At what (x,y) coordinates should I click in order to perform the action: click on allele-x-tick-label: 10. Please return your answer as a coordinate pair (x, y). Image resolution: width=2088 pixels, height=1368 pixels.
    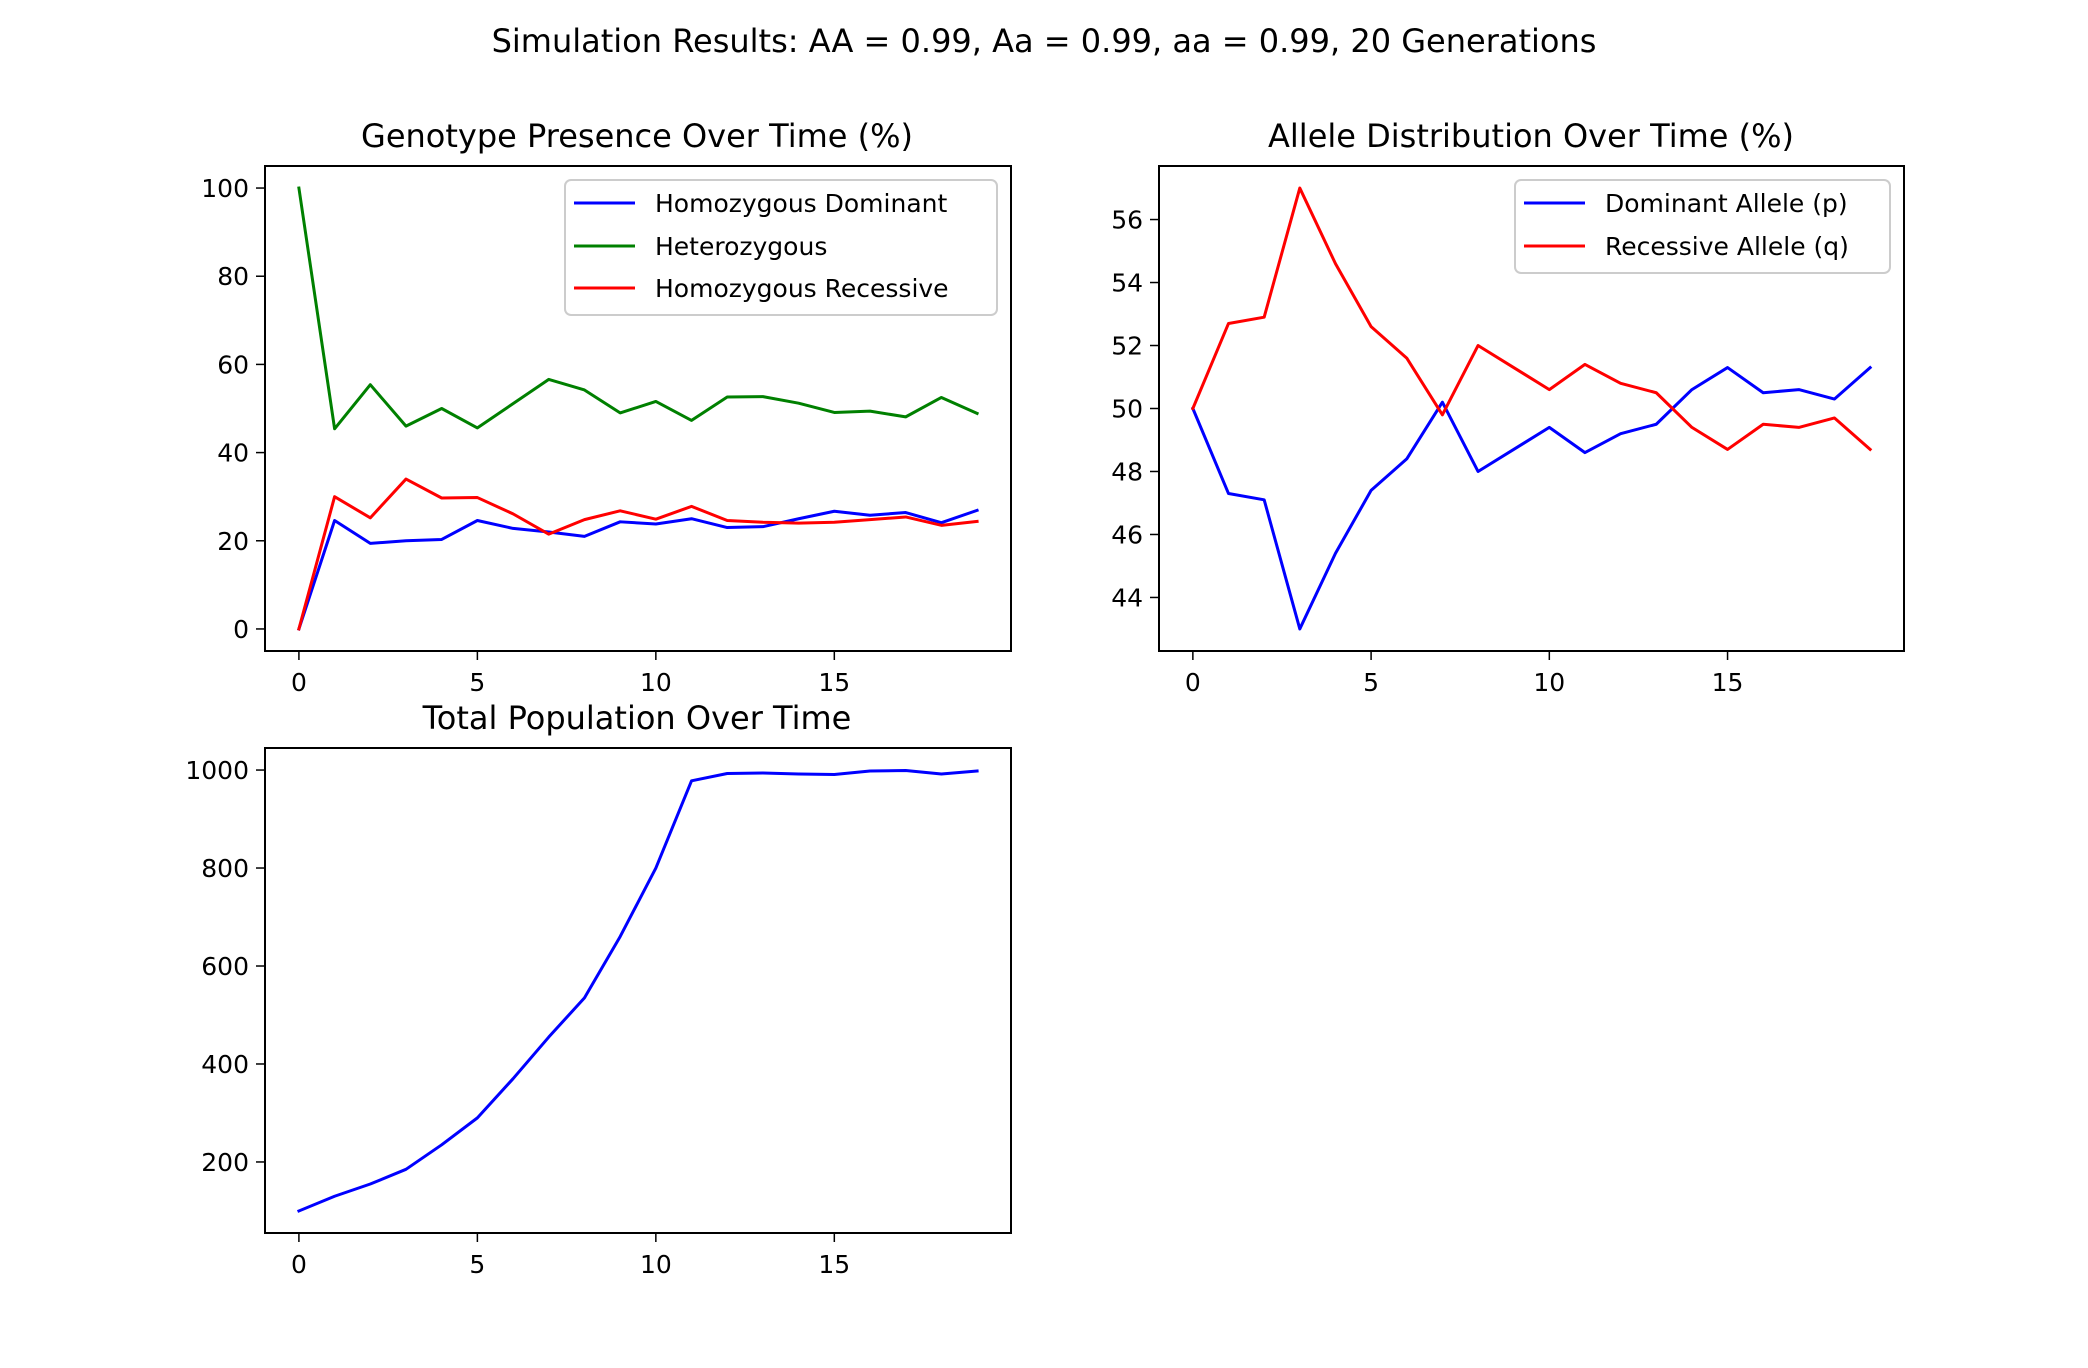
    Looking at the image, I should click on (1549, 682).